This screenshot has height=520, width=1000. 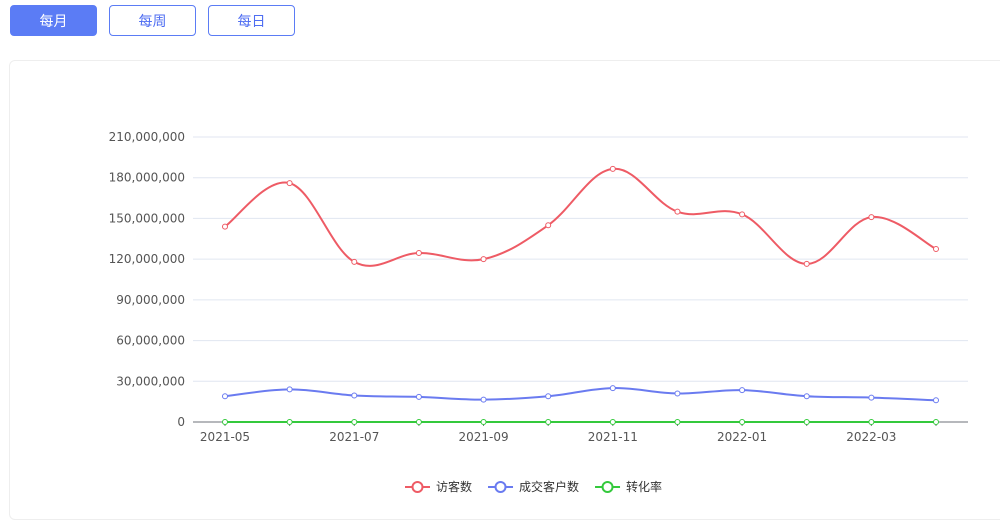 What do you see at coordinates (150, 300) in the screenshot?
I see `y-tick-label: 90,000,000` at bounding box center [150, 300].